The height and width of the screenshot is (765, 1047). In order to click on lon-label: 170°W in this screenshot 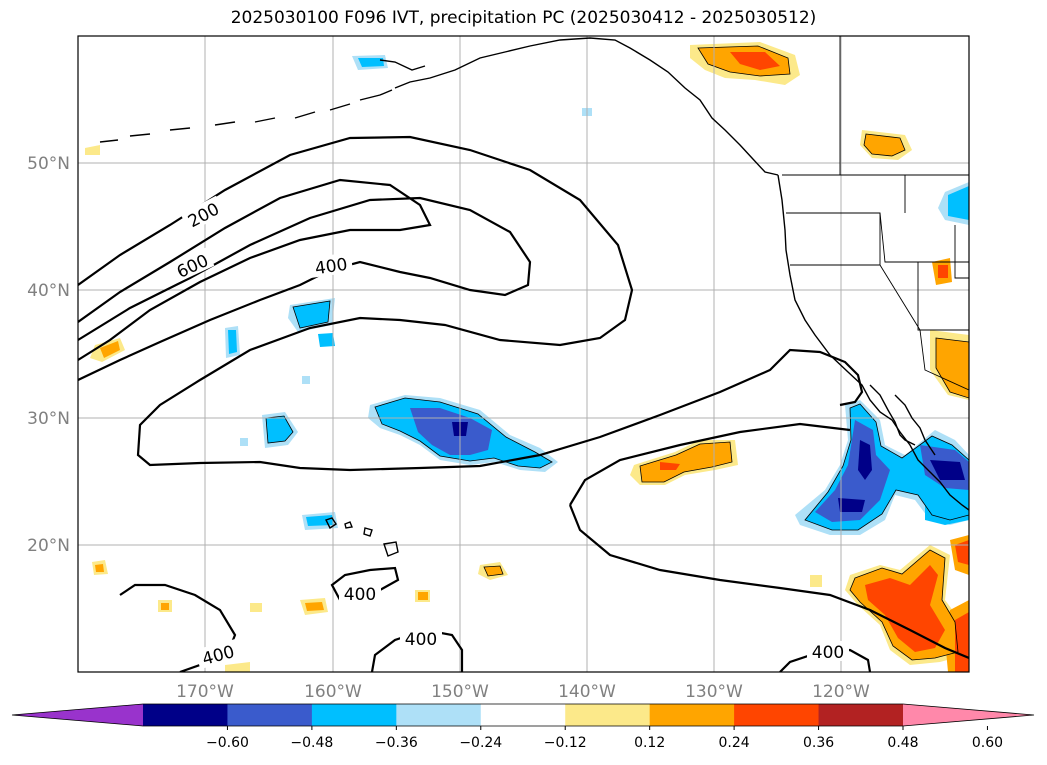, I will do `click(205, 692)`.